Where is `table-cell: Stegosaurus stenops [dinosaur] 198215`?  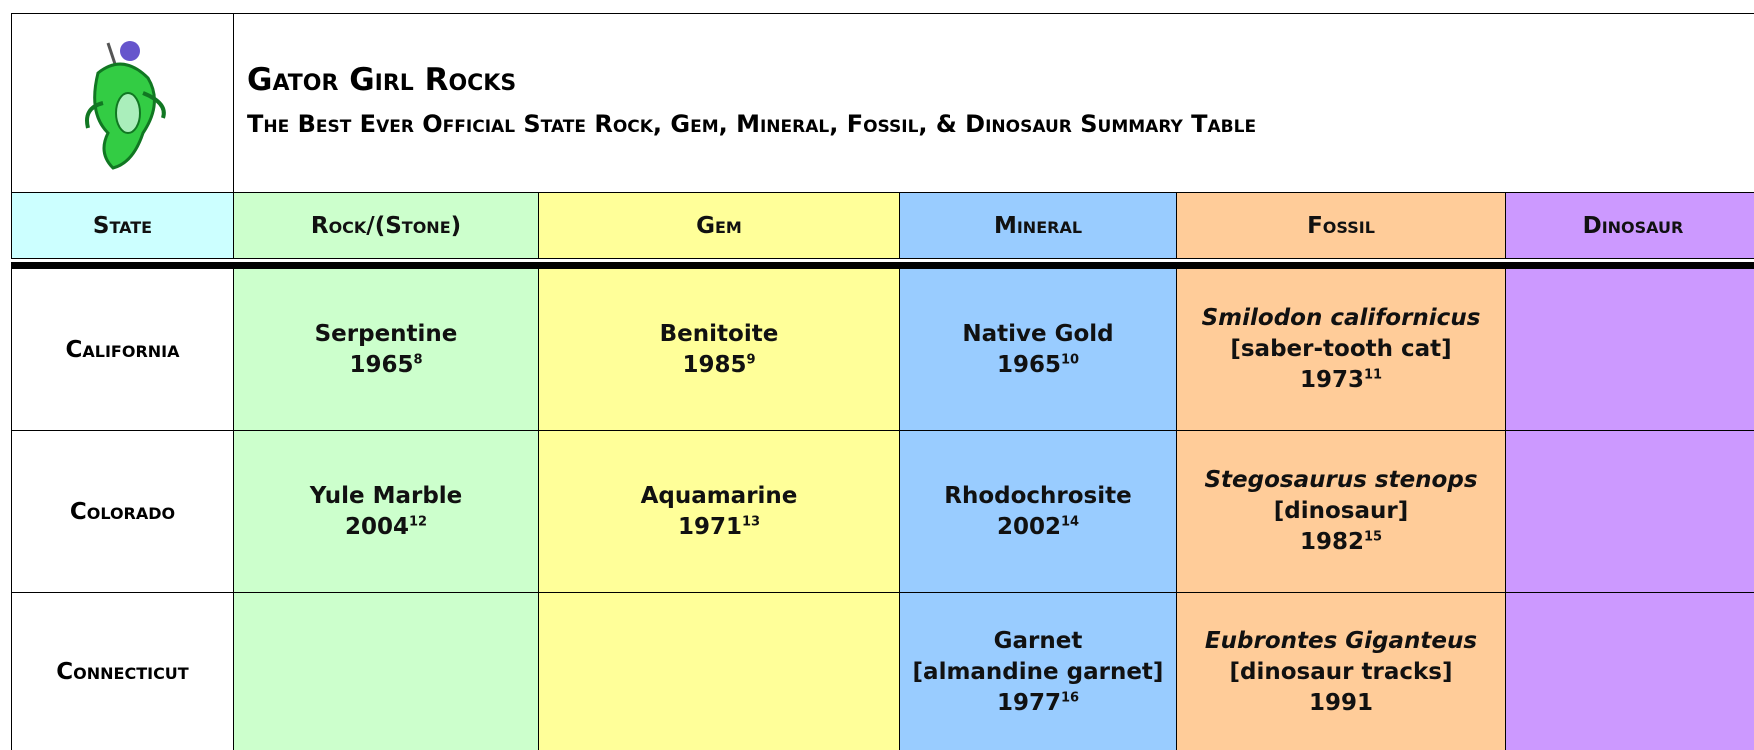
table-cell: Stegosaurus stenops [dinosaur] 198215 is located at coordinates (1341, 511).